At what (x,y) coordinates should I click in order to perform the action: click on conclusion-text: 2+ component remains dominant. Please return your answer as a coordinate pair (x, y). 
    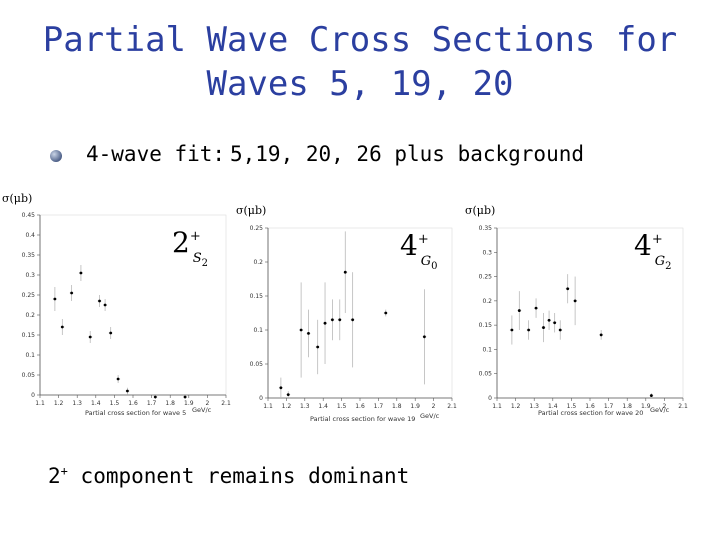
    Looking at the image, I should click on (228, 476).